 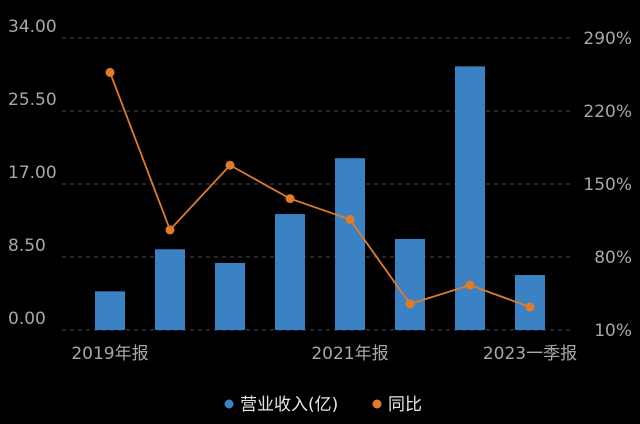 I want to click on right-tick-label: 10%, so click(x=613, y=331).